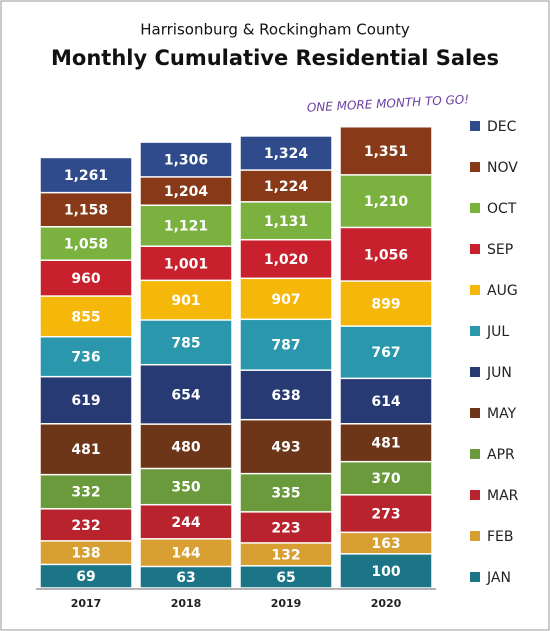 This screenshot has height=631, width=550. I want to click on value-label: 480, so click(185, 447).